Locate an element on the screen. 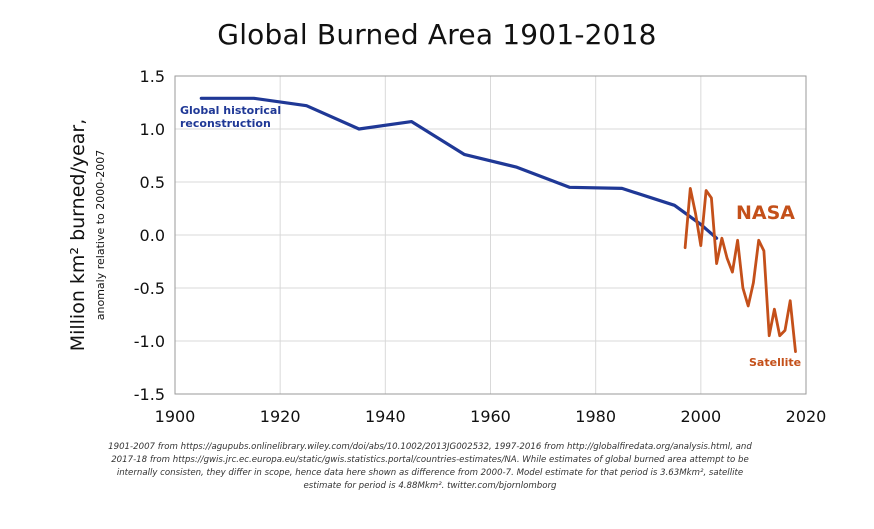 The image size is (874, 529). y-tick-label: 1.0 is located at coordinates (152, 129).